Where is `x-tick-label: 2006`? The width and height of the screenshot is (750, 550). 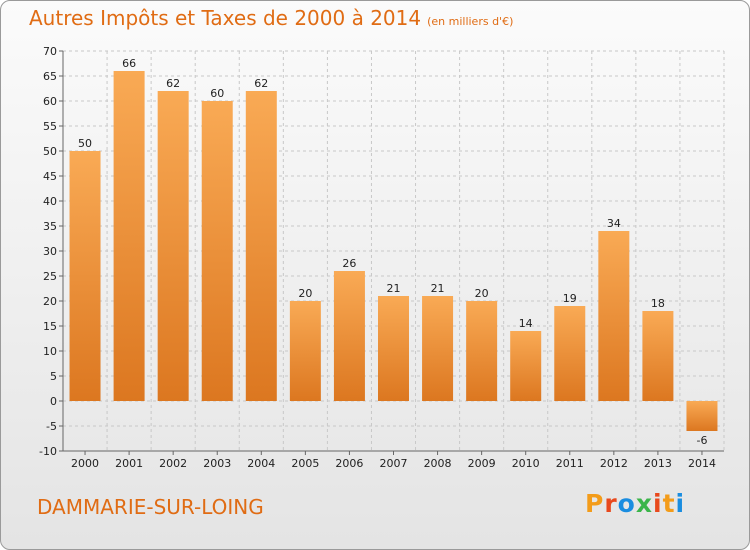
x-tick-label: 2006 is located at coordinates (349, 463).